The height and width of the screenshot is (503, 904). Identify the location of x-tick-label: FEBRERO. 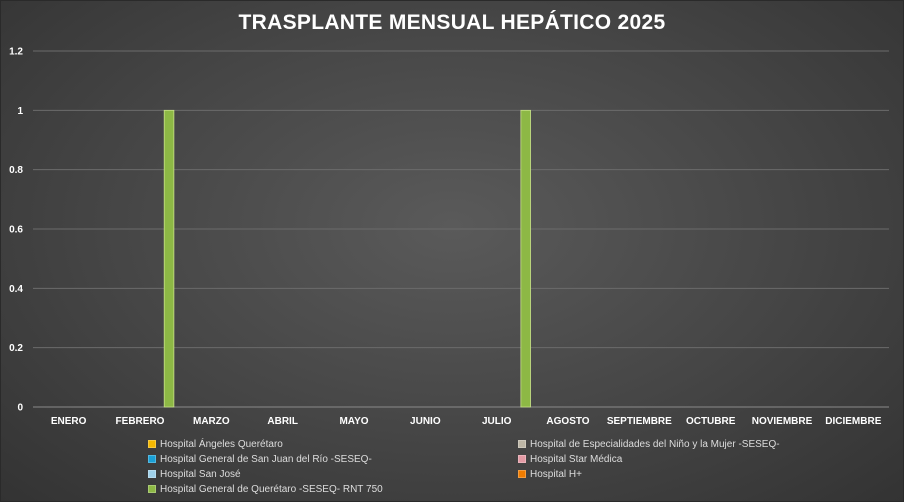
(140, 421).